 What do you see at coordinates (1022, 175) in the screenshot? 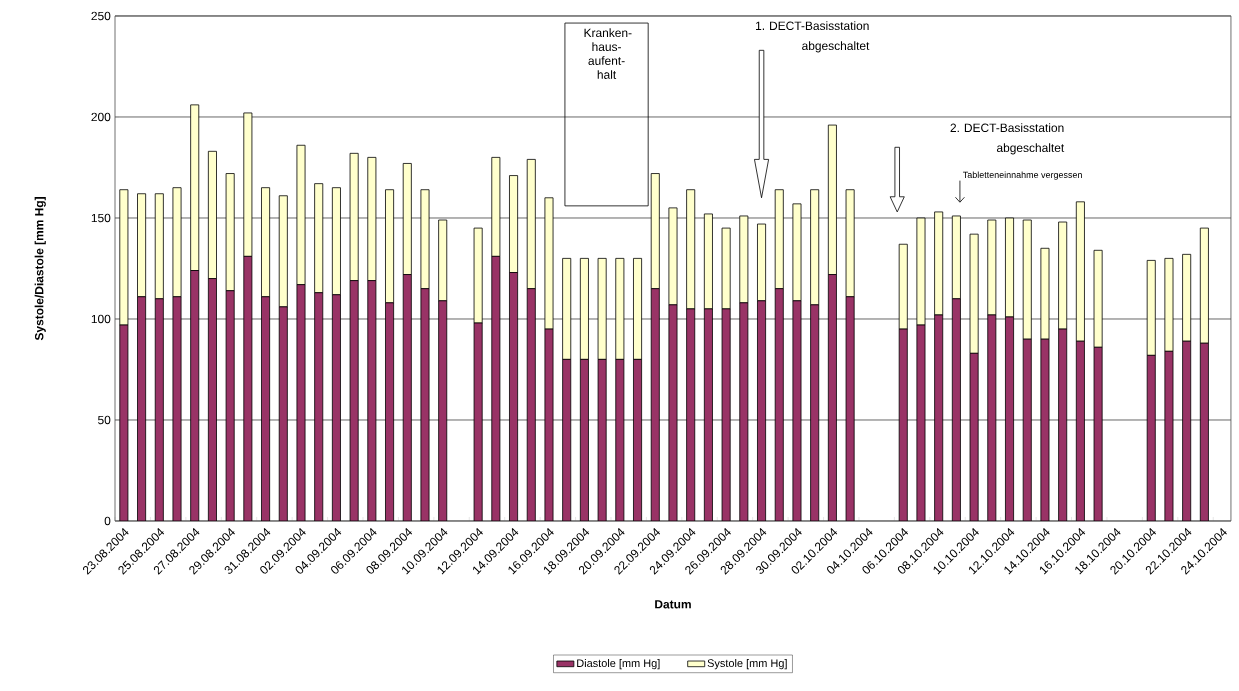
I see `annotation: Tabletteneinnahme vergessen` at bounding box center [1022, 175].